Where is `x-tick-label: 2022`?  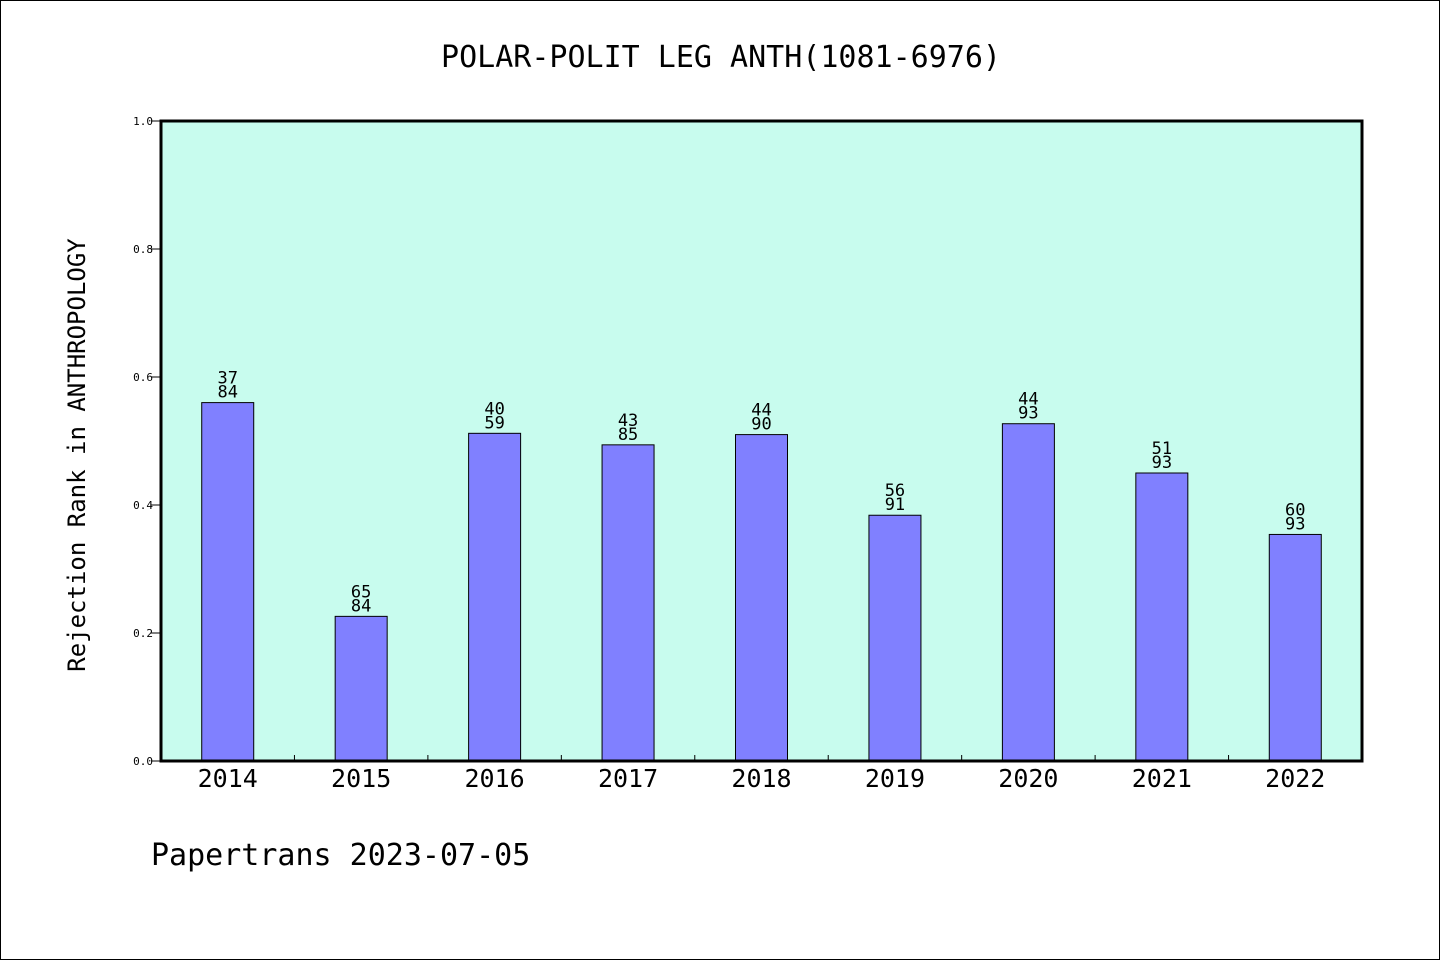 x-tick-label: 2022 is located at coordinates (1295, 778).